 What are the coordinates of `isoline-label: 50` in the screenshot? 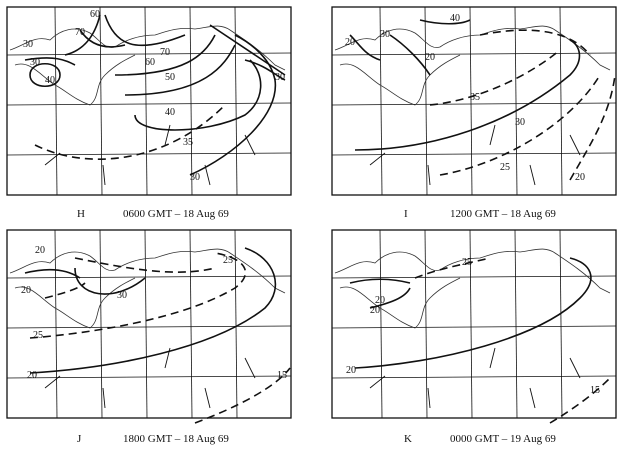 It's located at (170, 77).